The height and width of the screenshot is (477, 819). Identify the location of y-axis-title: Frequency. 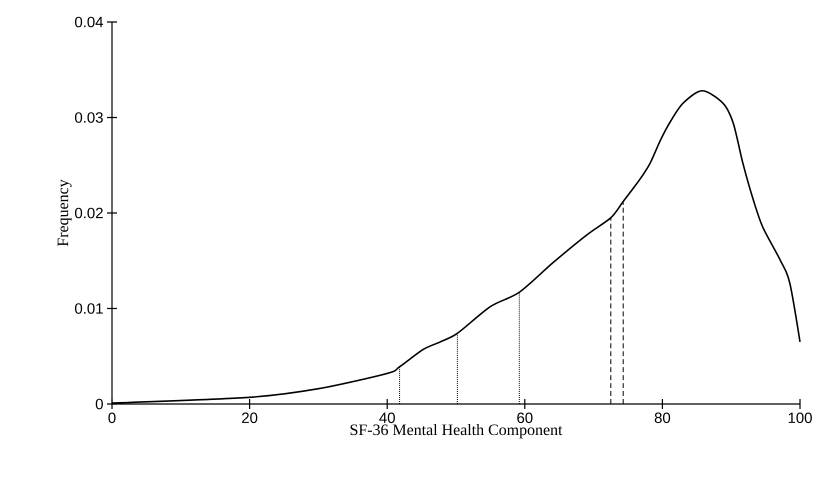
(65, 212).